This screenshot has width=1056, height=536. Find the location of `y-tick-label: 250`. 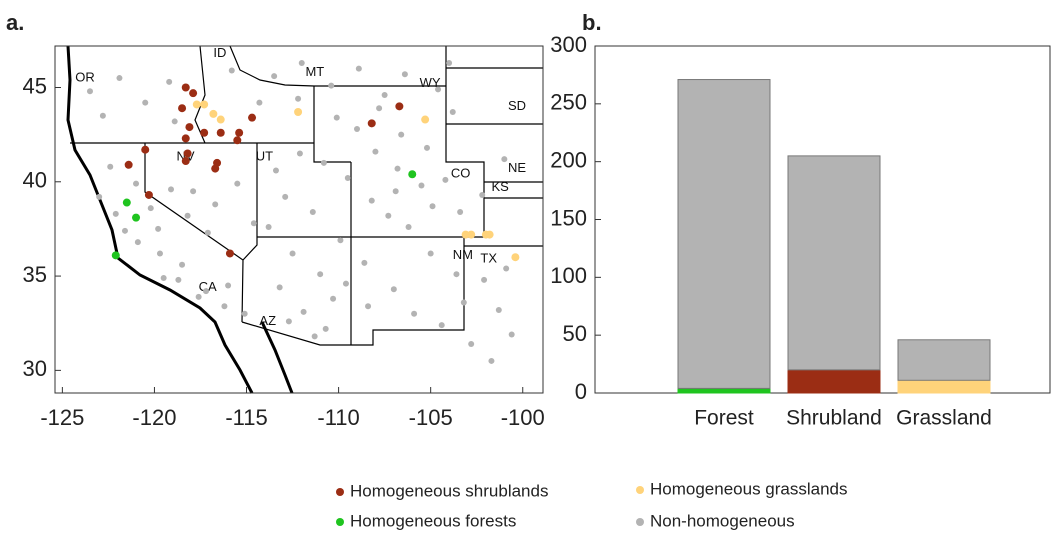

y-tick-label: 250 is located at coordinates (568, 102).